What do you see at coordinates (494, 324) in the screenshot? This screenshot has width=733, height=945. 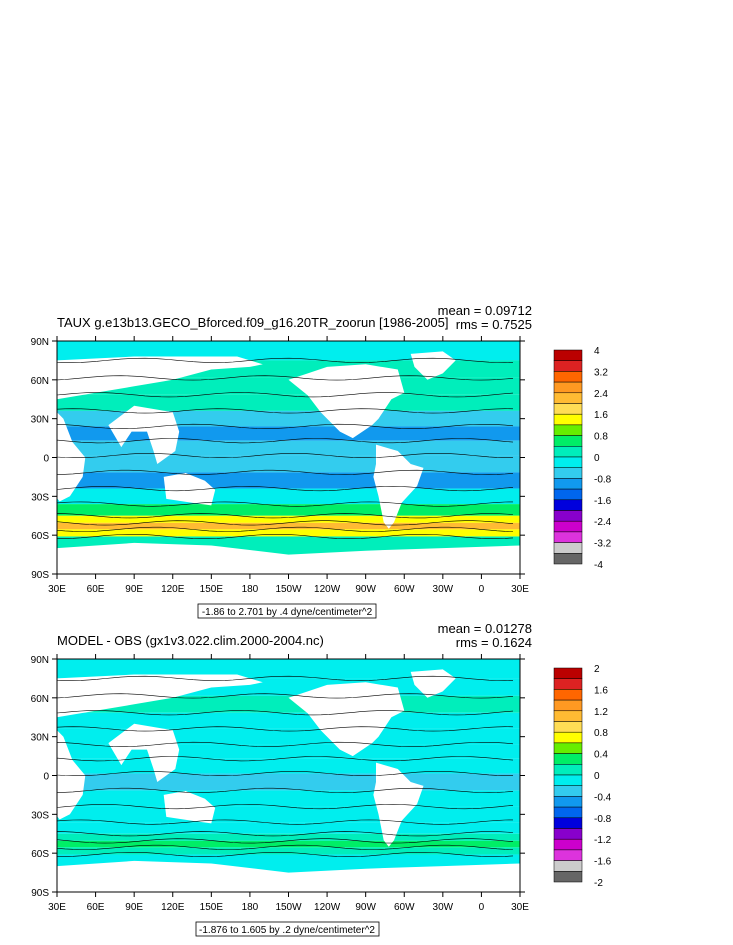 I see `panel-1-rms: rms = 0.7525` at bounding box center [494, 324].